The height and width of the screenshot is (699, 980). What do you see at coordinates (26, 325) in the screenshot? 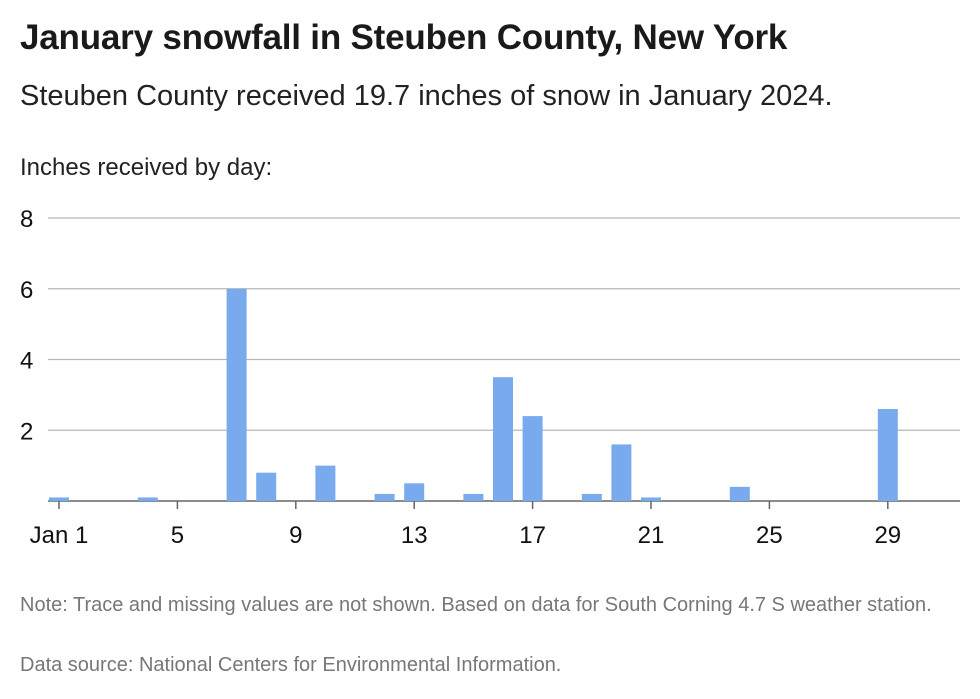
I see `y-tick-labels: 2 4 6 8` at bounding box center [26, 325].